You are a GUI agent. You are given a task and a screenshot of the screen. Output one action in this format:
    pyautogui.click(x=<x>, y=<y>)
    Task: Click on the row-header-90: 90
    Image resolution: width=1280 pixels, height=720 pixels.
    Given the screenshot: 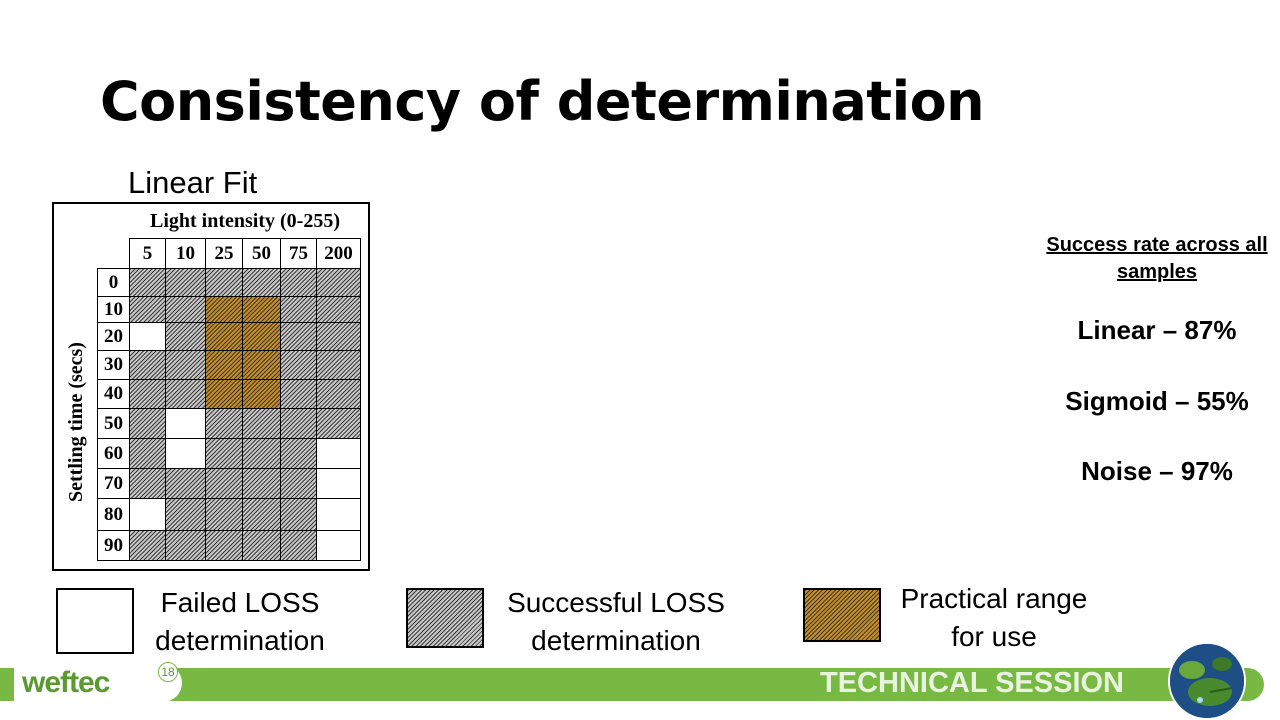 What is the action you would take?
    pyautogui.click(x=113, y=545)
    